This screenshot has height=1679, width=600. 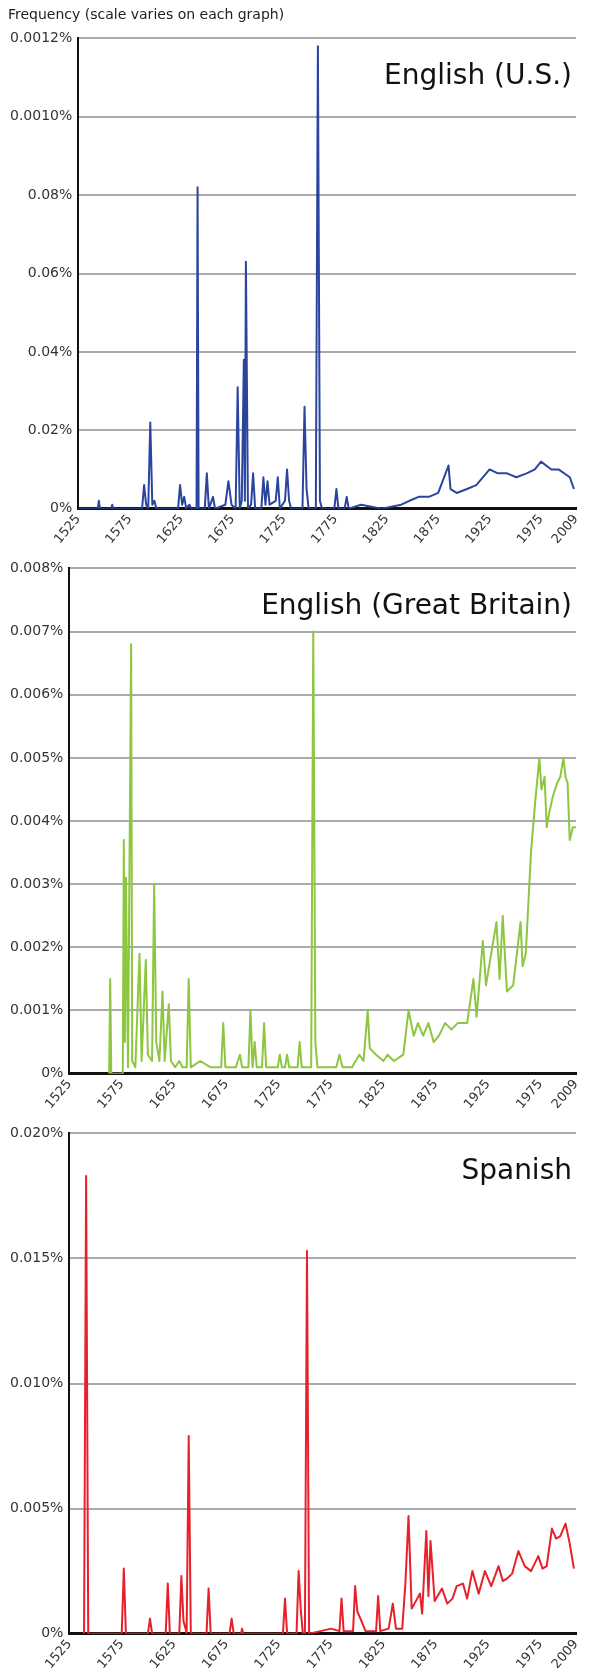 I want to click on y-tick-label: 0.008%, so click(x=36, y=567).